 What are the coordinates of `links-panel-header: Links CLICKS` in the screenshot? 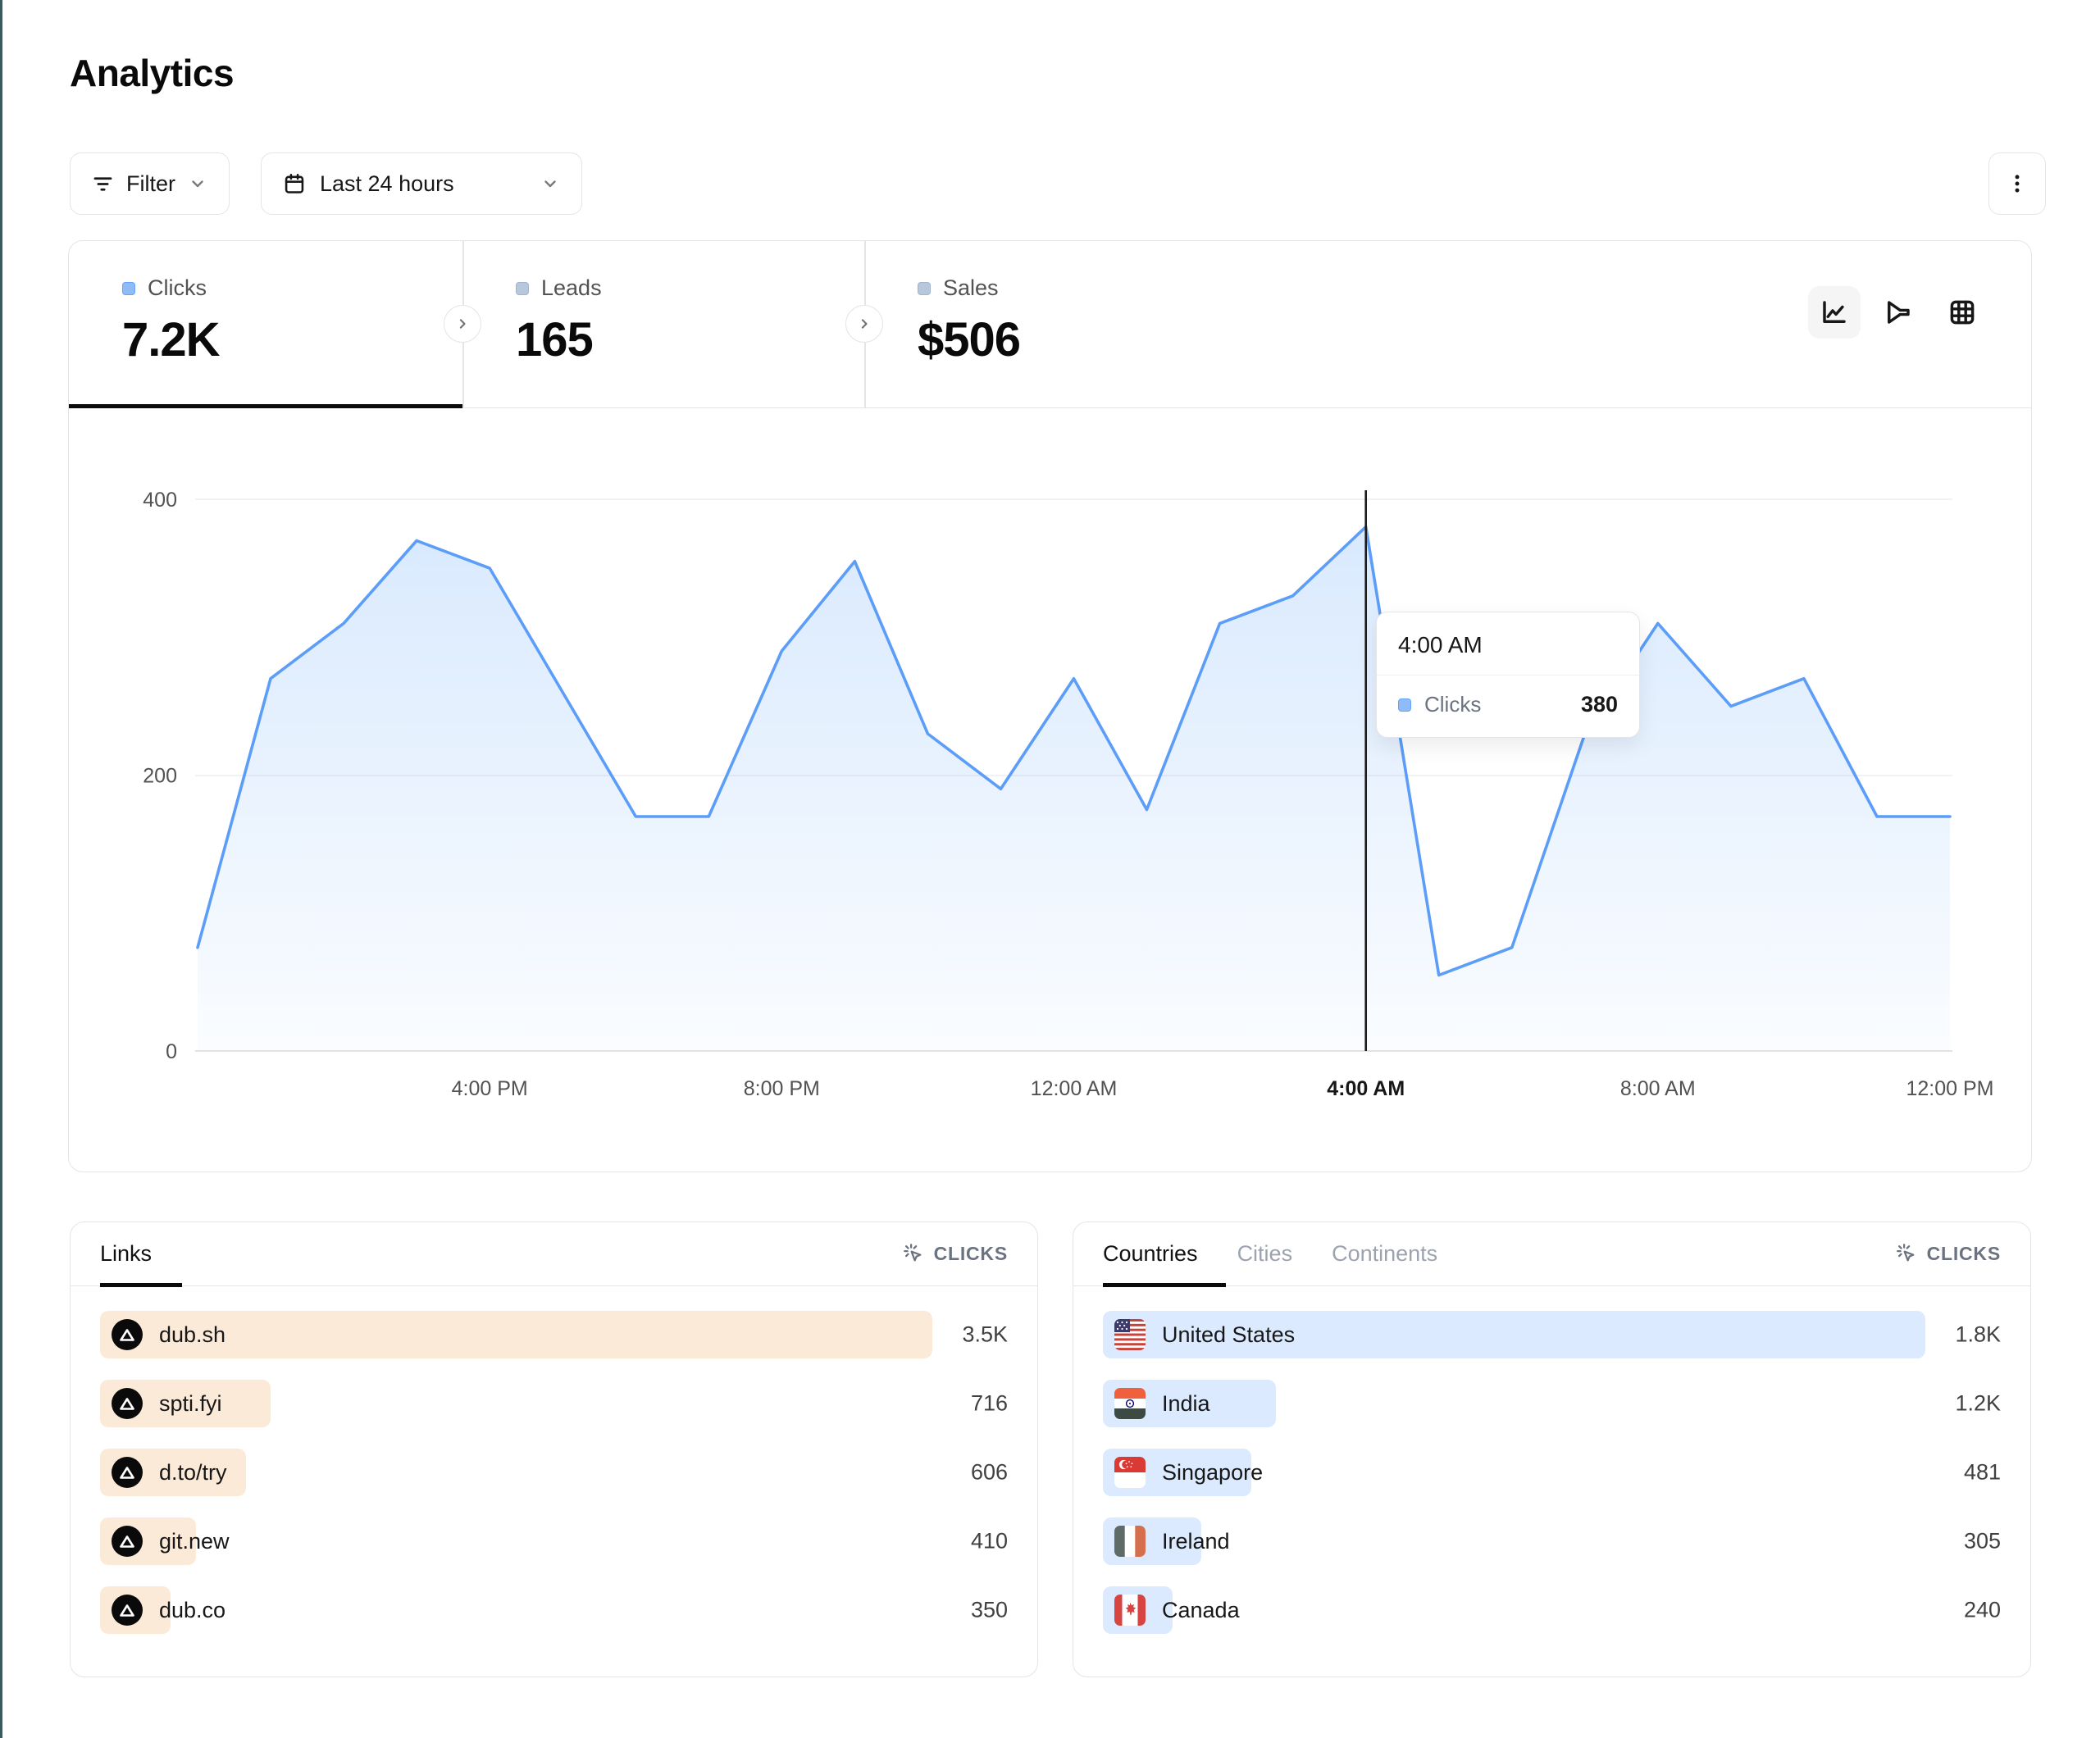 It's located at (554, 1254).